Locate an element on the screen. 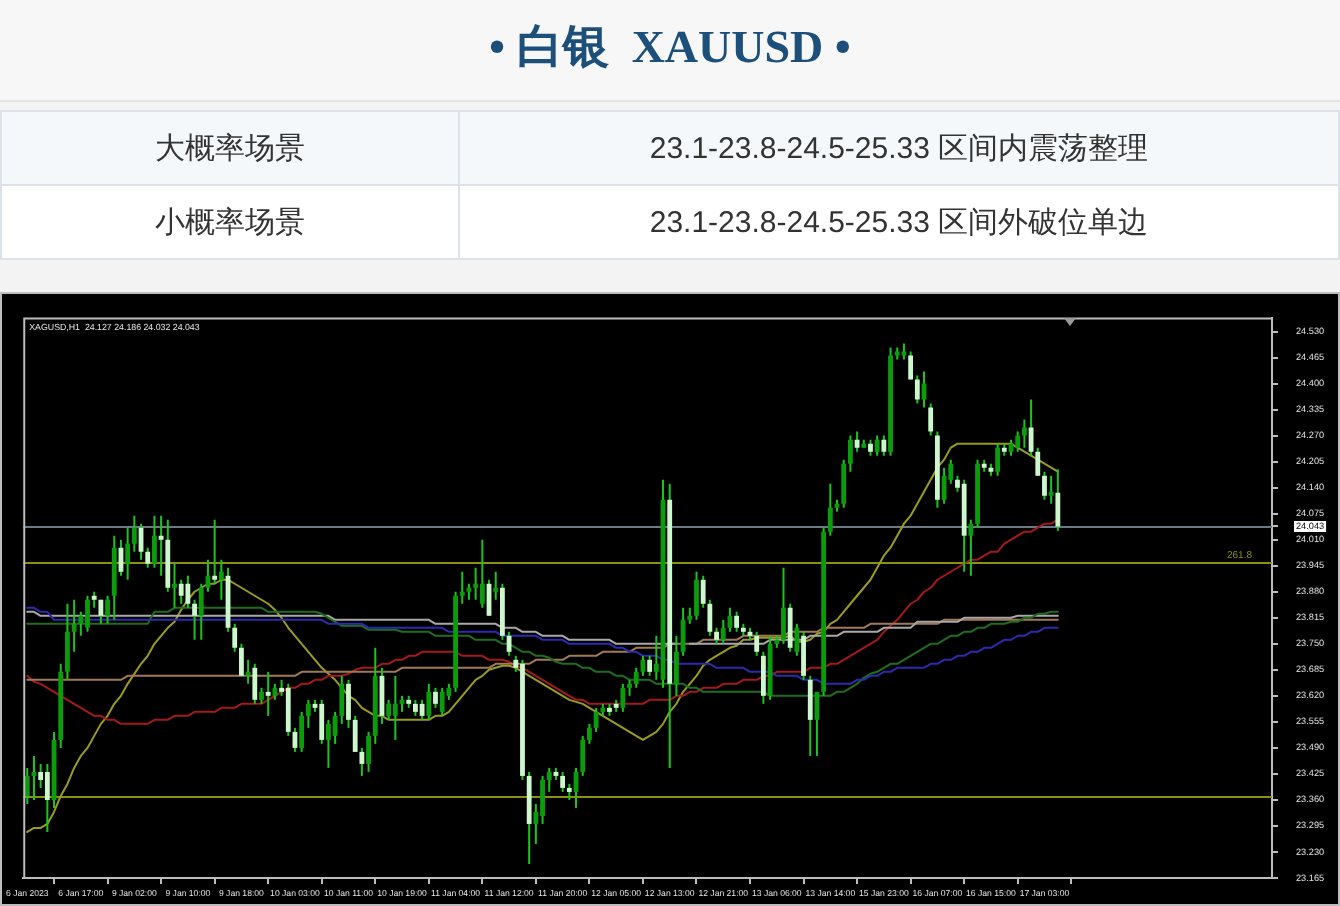 This screenshot has width=1340, height=906. text: 23.1-23.8-24.5-25.33 区间外破位单边 is located at coordinates (899, 222).